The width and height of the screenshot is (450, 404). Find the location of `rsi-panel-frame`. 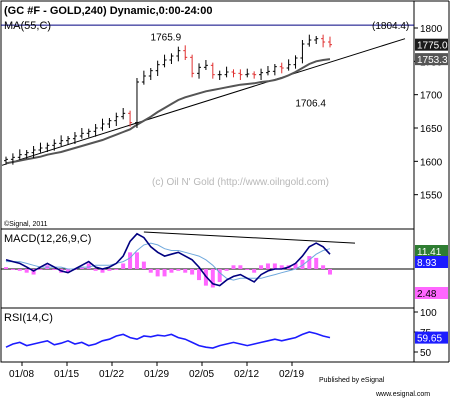

rsi-panel-frame is located at coordinates (207, 335).